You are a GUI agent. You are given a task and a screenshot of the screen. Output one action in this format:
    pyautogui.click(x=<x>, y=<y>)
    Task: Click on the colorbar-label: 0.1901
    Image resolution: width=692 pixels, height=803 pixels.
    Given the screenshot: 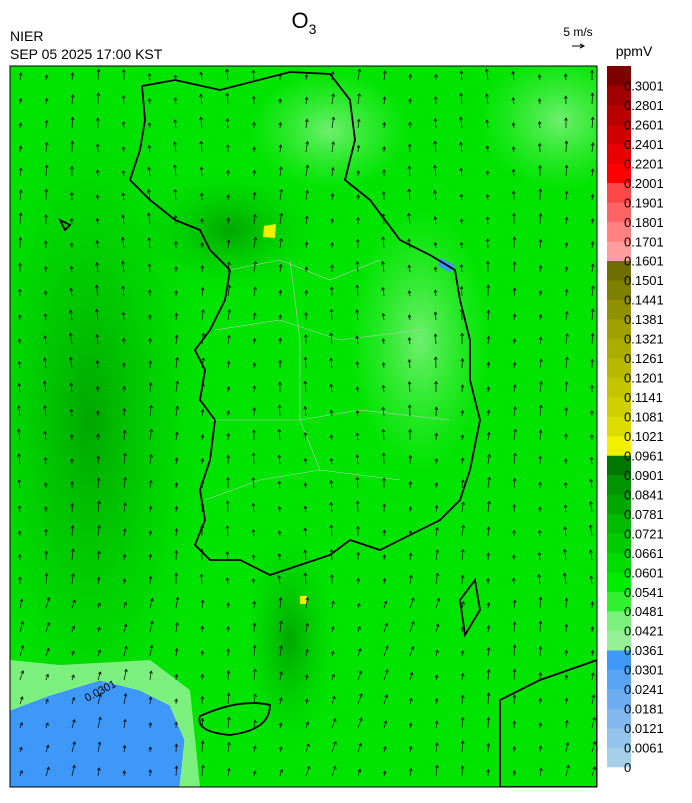 What is the action you would take?
    pyautogui.click(x=644, y=202)
    